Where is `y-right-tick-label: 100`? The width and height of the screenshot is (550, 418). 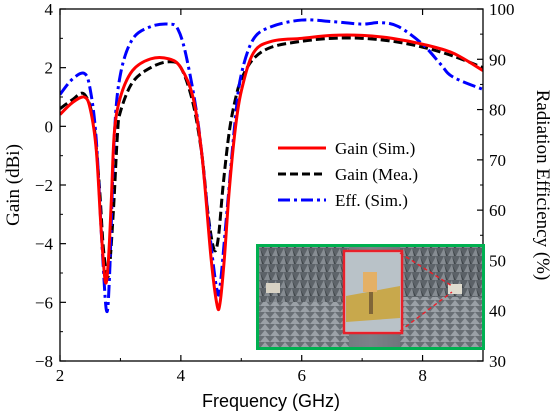
y-right-tick-label: 100 is located at coordinates (502, 9).